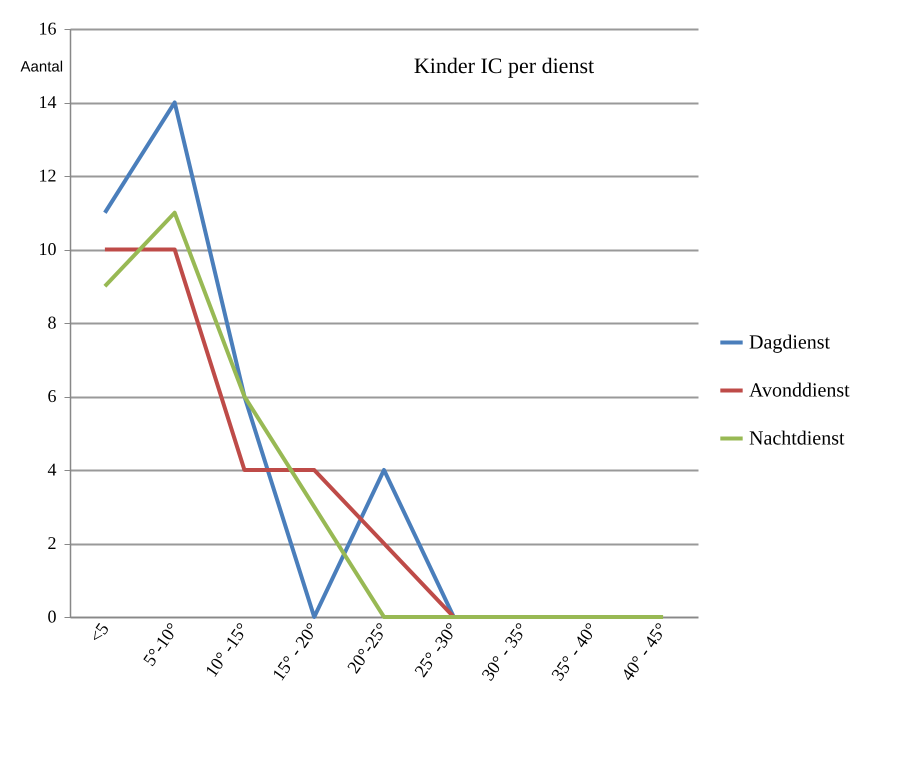  Describe the element at coordinates (226, 650) in the screenshot. I see `x-tick-label: 10° -15°` at that location.